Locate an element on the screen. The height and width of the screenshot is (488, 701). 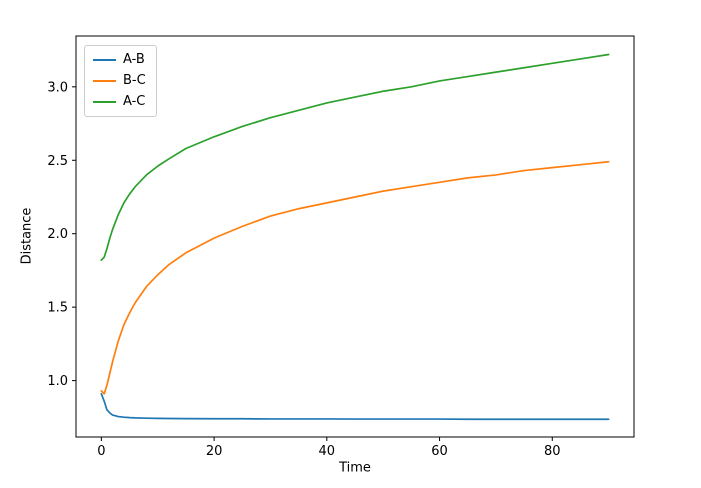
y-tick-label: 1.5 is located at coordinates (57, 308).